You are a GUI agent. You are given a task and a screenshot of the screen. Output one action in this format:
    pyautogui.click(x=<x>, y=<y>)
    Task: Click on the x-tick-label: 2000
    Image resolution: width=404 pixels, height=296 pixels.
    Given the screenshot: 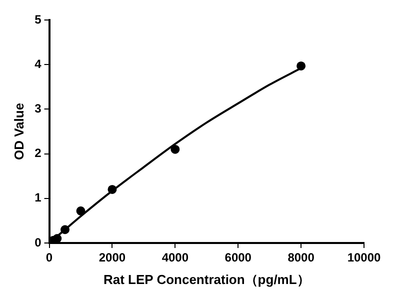 What is the action you would take?
    pyautogui.click(x=112, y=257)
    